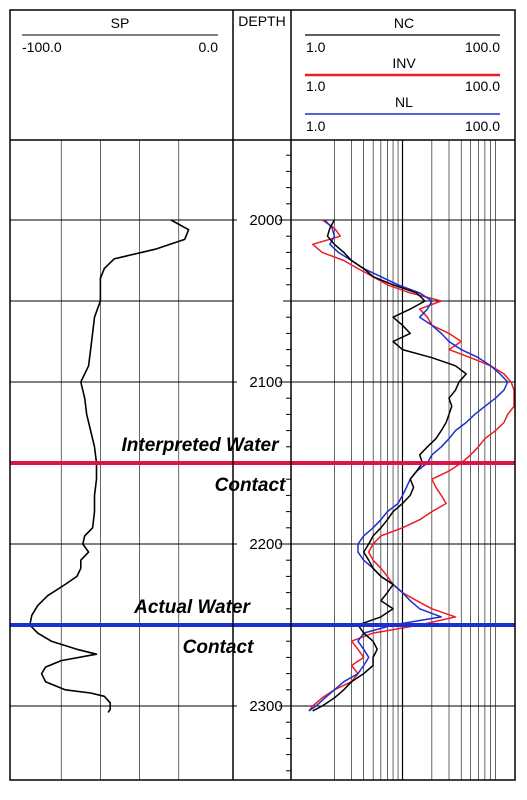 The image size is (527, 800). Describe the element at coordinates (482, 47) in the screenshot. I see `nc-scale-max: 100.0` at that location.